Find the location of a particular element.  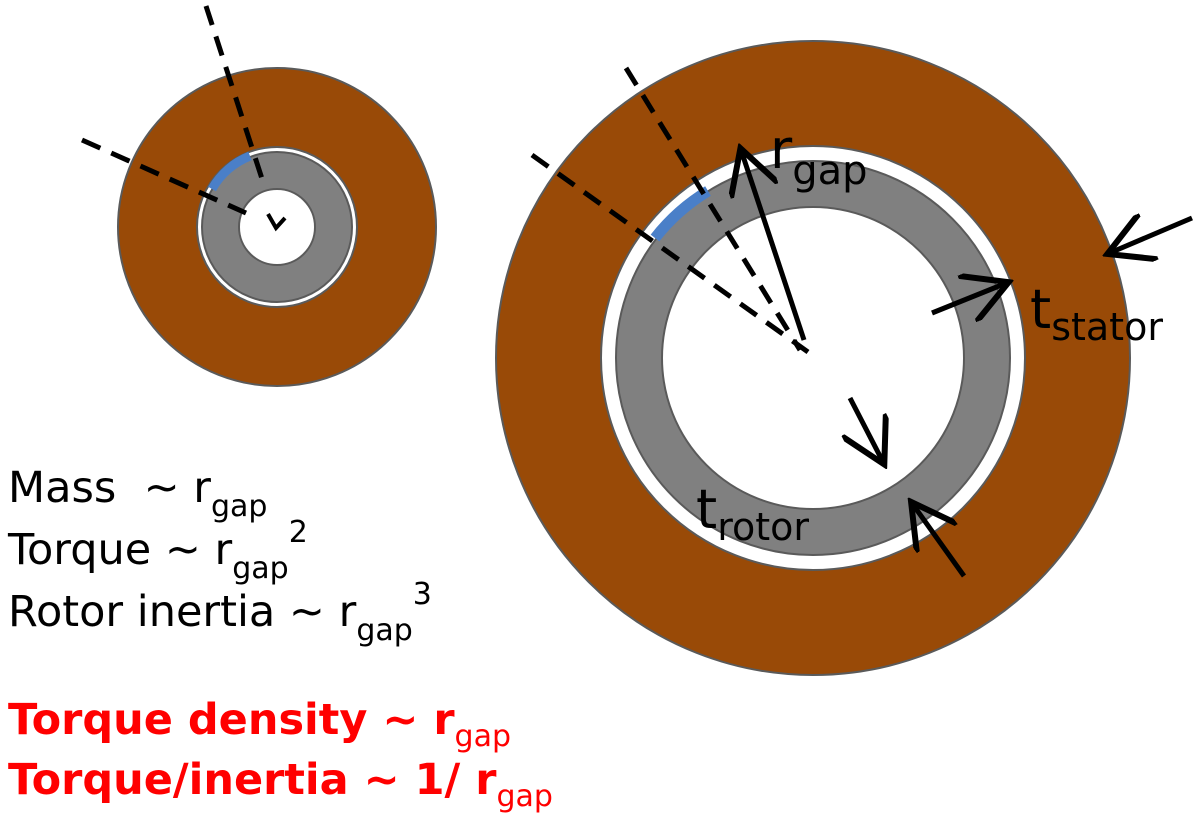

tstator-label-main: t is located at coordinates (1040, 309).